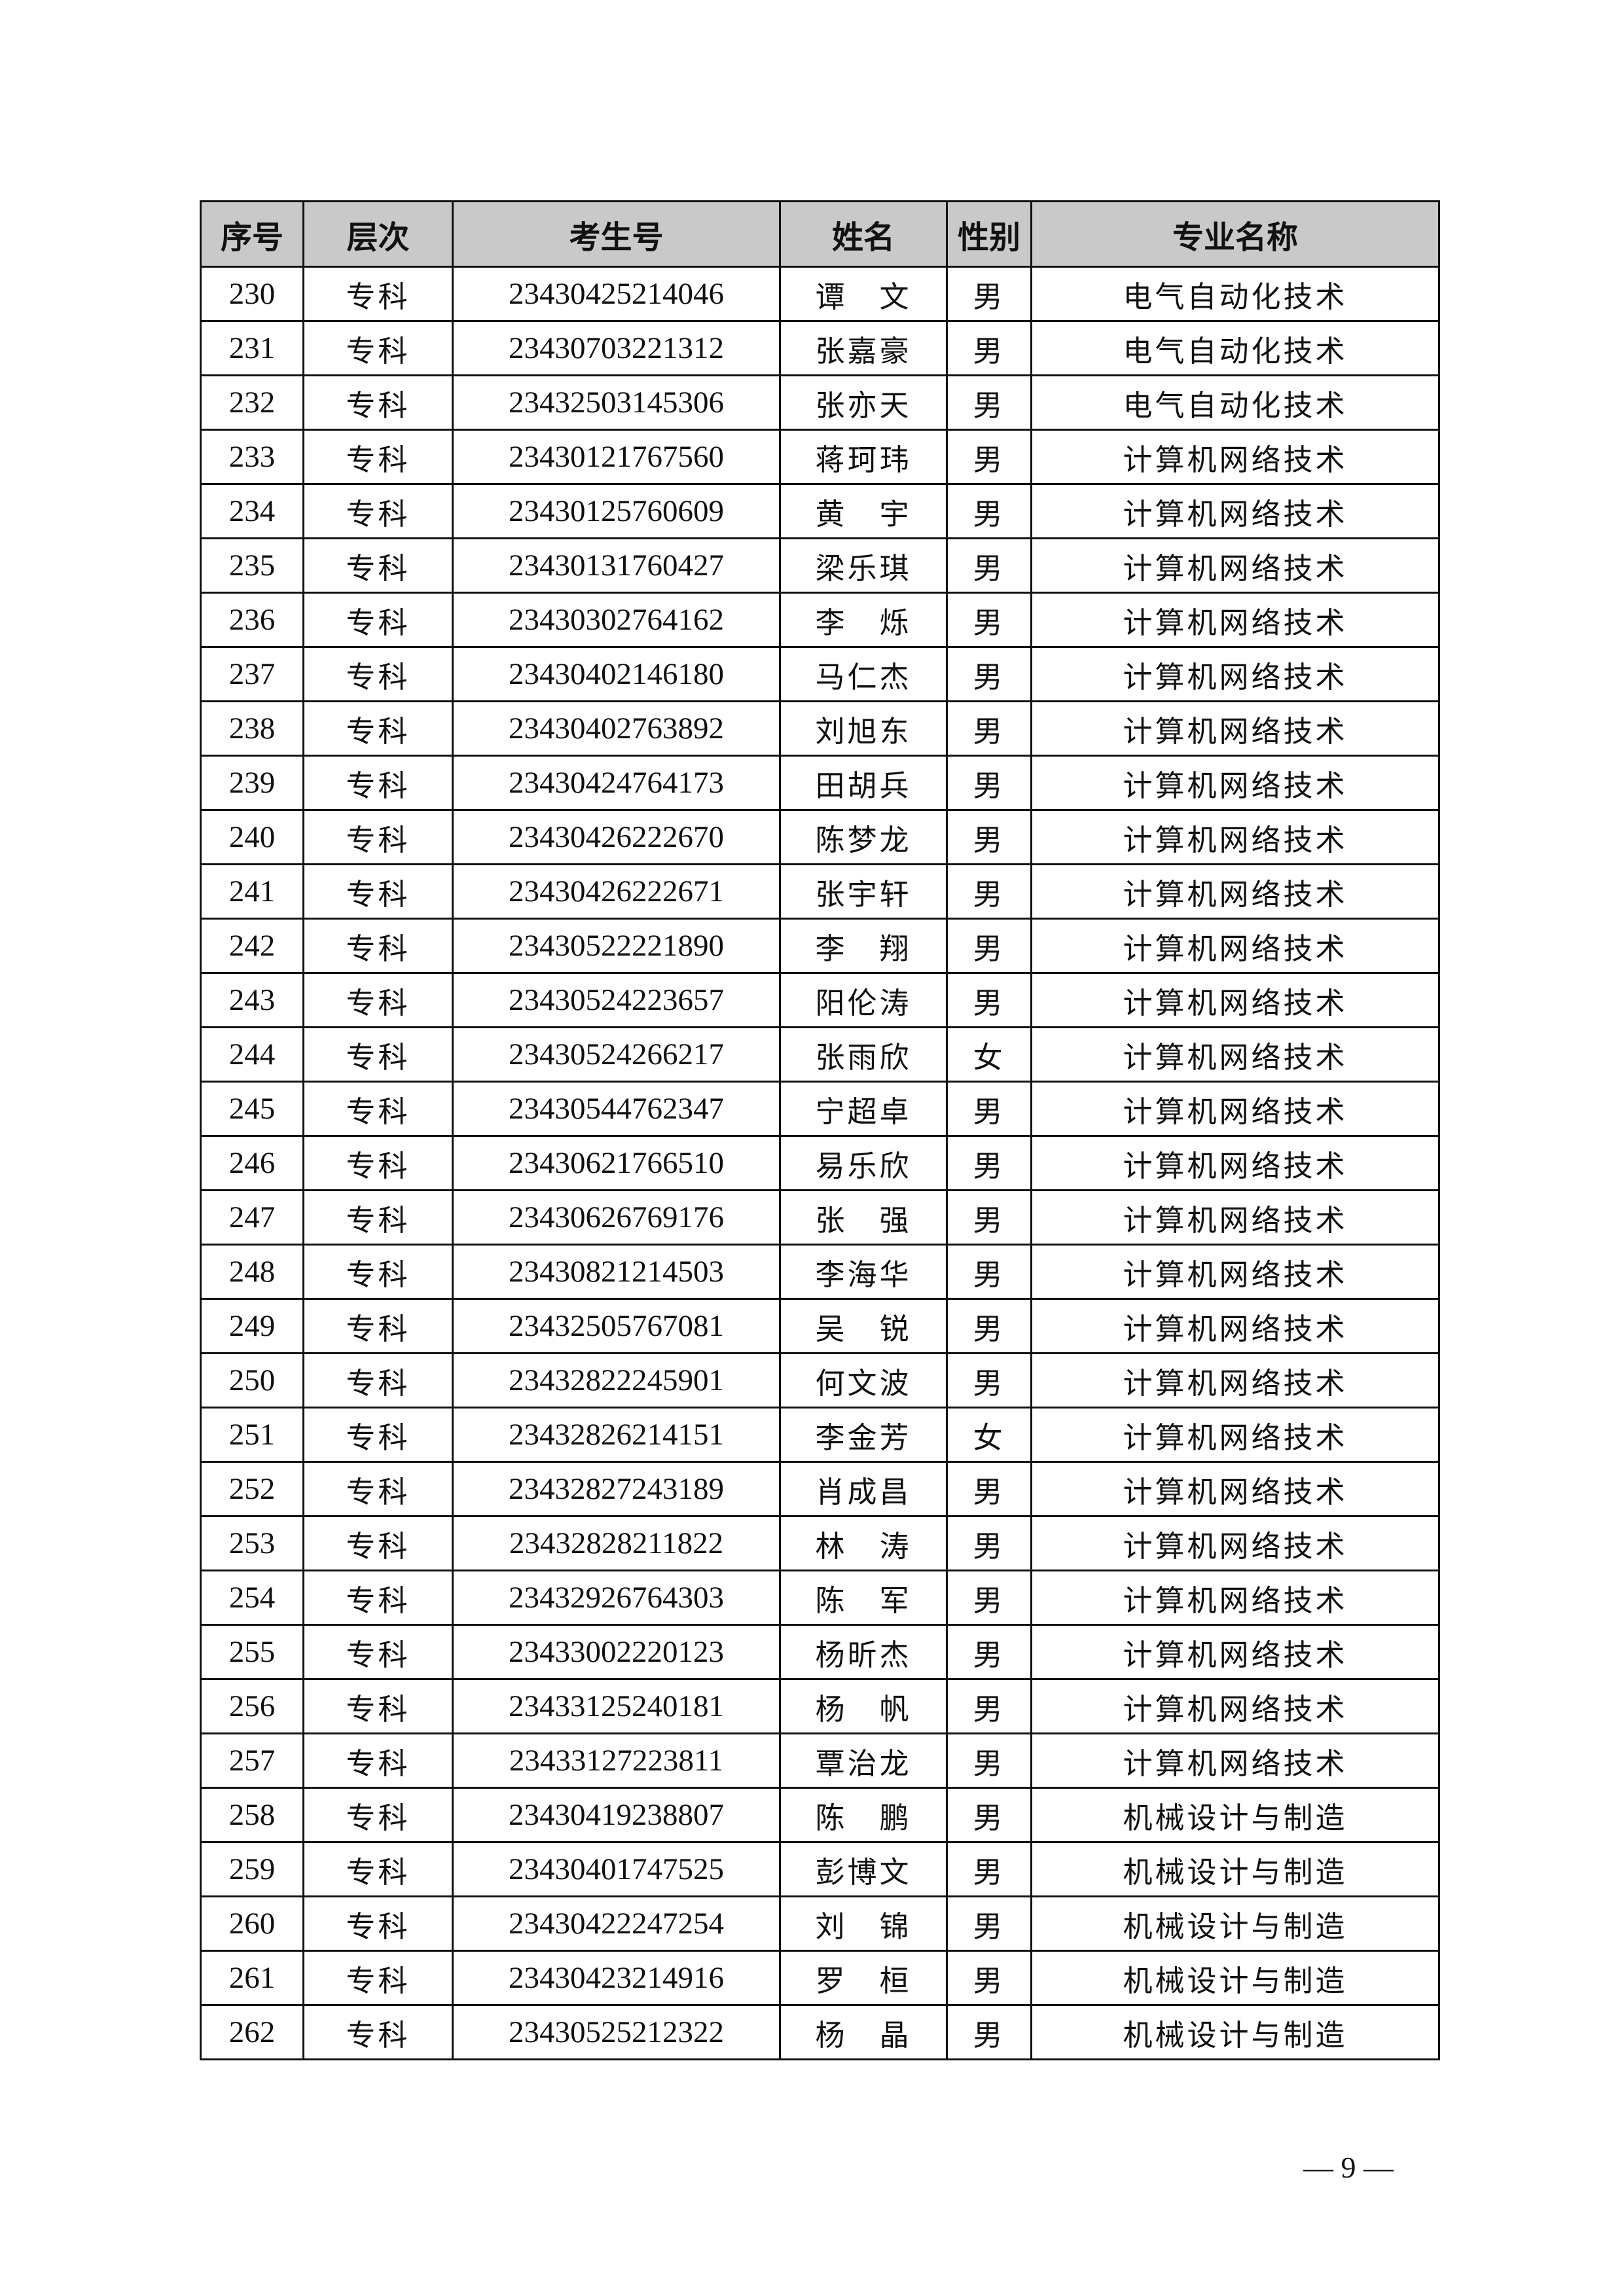 The width and height of the screenshot is (1624, 2296). What do you see at coordinates (1348, 2167) in the screenshot?
I see `page-number: — 9 —` at bounding box center [1348, 2167].